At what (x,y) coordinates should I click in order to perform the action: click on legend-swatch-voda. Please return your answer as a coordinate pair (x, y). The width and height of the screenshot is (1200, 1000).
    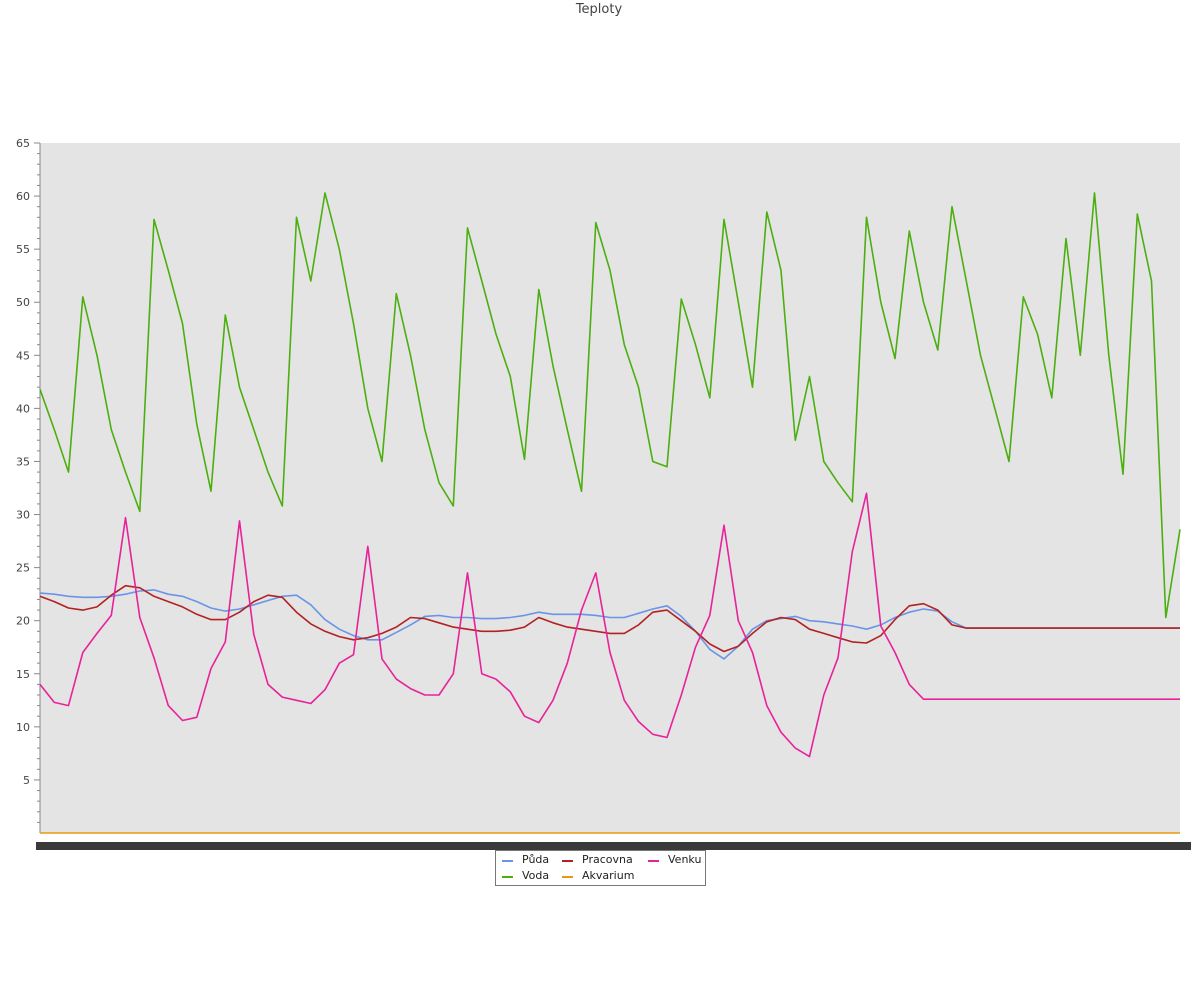
    Looking at the image, I should click on (507, 877).